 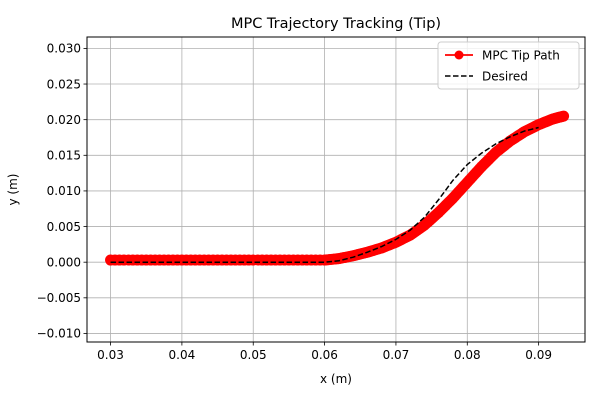 What do you see at coordinates (64, 227) in the screenshot?
I see `y-tick-label: 0.005` at bounding box center [64, 227].